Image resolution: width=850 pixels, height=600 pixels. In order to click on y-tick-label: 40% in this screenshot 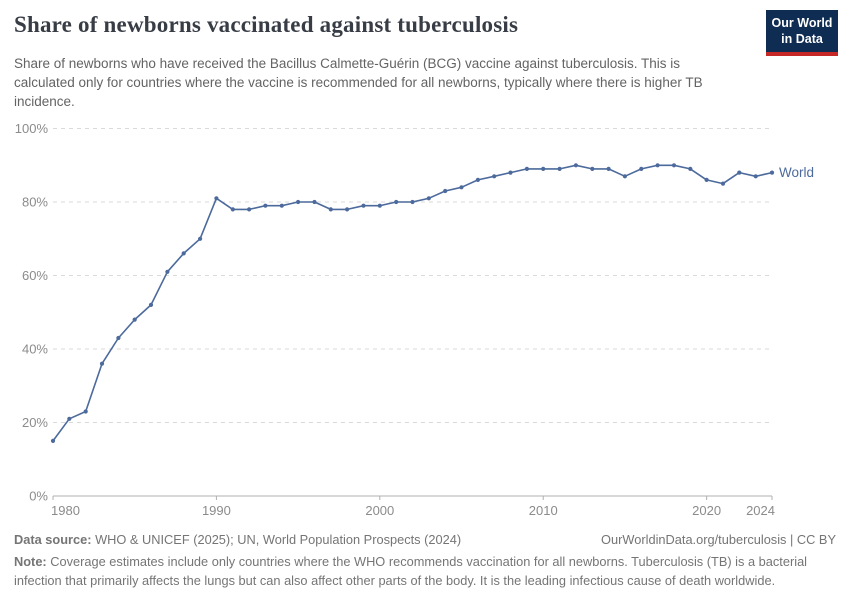, I will do `click(35, 349)`.